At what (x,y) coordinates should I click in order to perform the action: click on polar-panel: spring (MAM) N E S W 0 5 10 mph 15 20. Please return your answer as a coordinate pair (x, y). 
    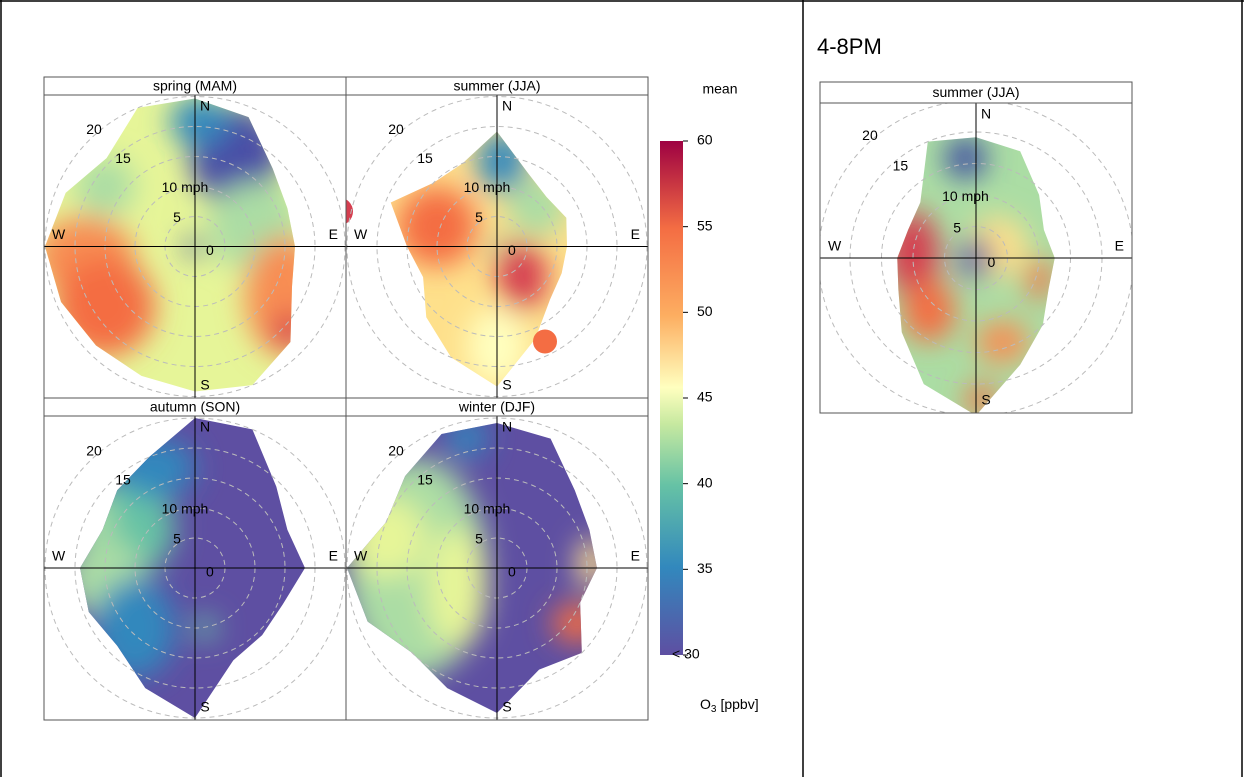
    Looking at the image, I should click on (195, 237).